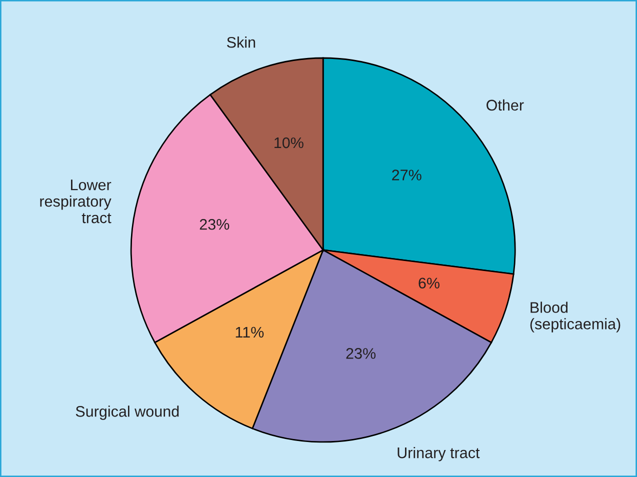 The width and height of the screenshot is (637, 477). What do you see at coordinates (505, 105) in the screenshot?
I see `slice-label: Other` at bounding box center [505, 105].